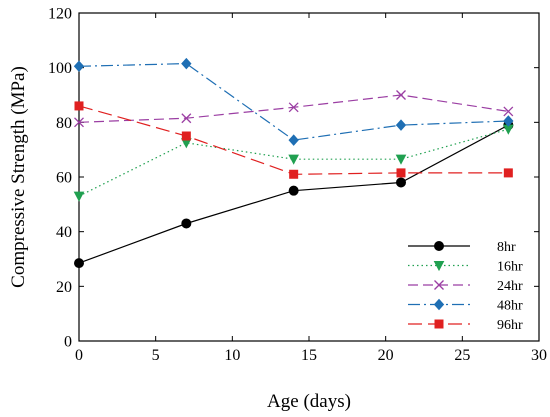 This screenshot has width=550, height=417. I want to click on x-axis-label: Age (days), so click(309, 401).